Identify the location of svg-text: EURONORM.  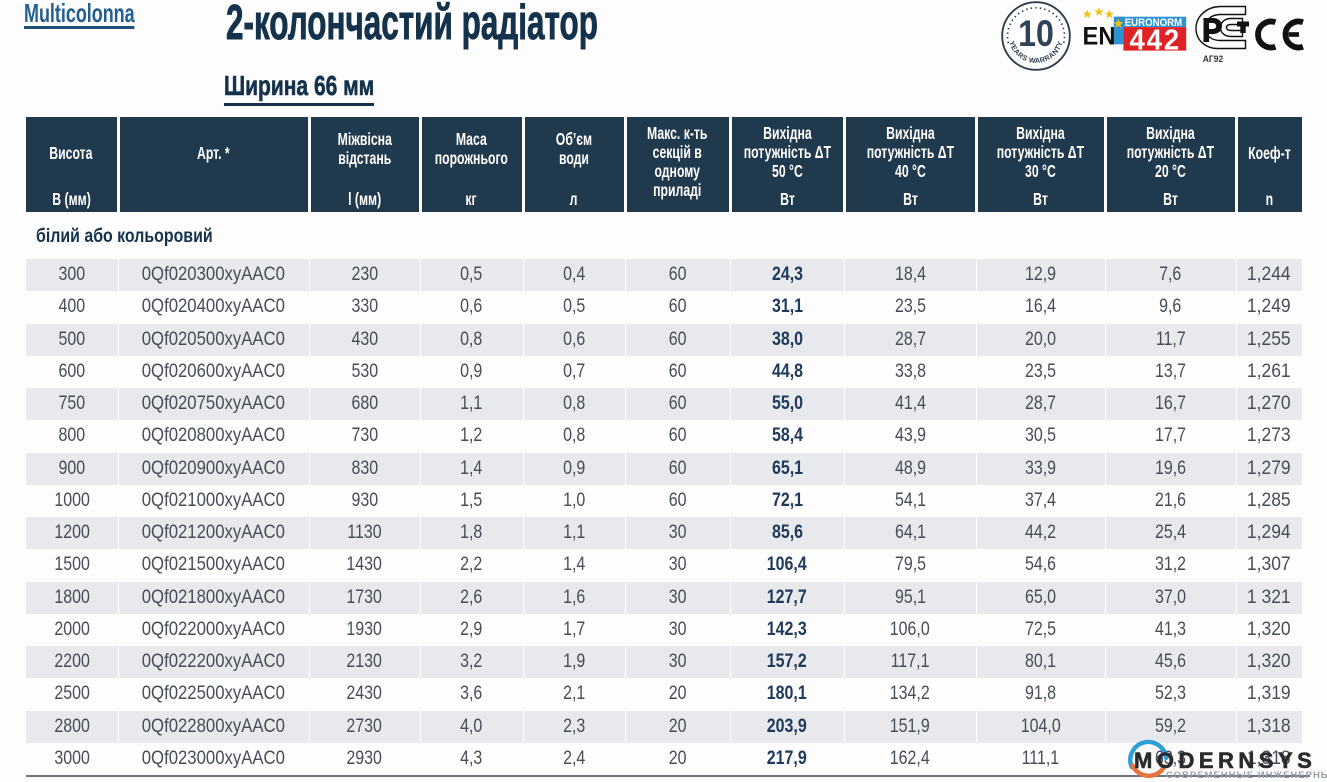
(1154, 23).